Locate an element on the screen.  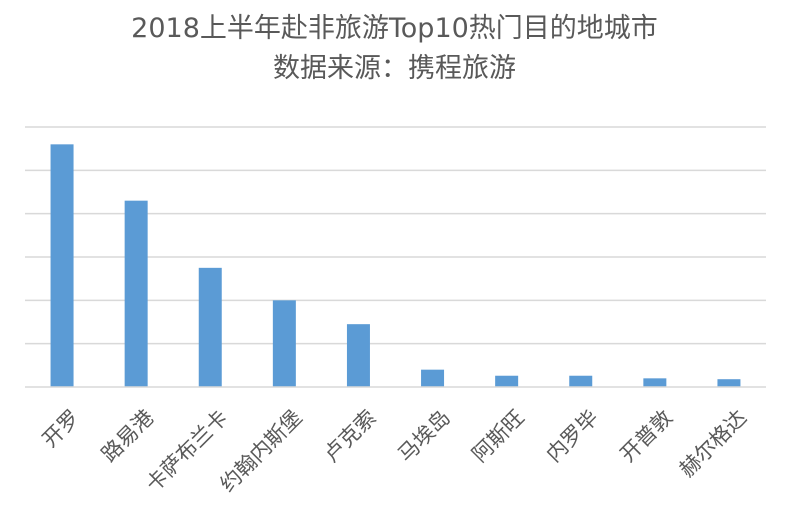
x-tick-label: 路易港 is located at coordinates (128, 436).